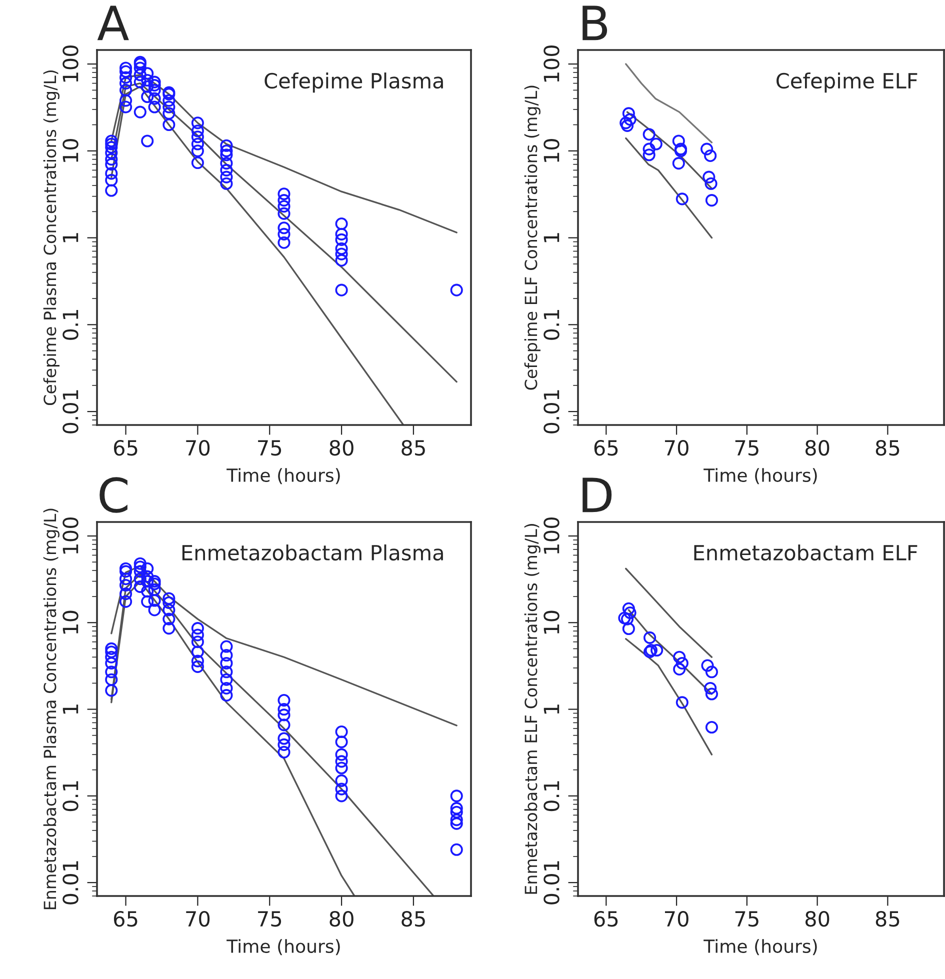 The width and height of the screenshot is (945, 979). I want to click on chart-title: C, so click(114, 495).